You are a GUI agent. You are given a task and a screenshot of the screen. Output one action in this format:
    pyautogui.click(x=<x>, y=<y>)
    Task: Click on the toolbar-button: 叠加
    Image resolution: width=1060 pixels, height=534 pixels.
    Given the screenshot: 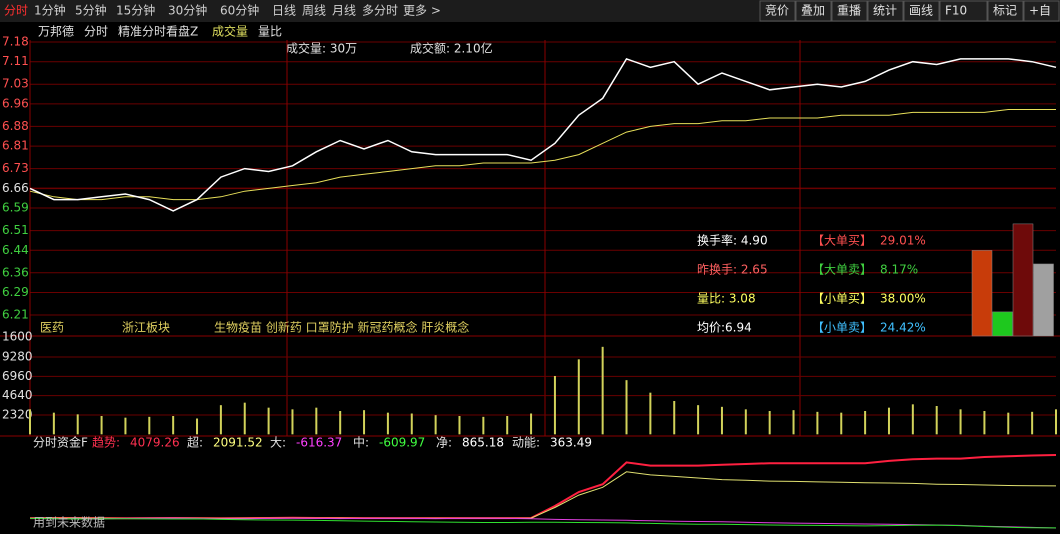 What is the action you would take?
    pyautogui.click(x=813, y=11)
    